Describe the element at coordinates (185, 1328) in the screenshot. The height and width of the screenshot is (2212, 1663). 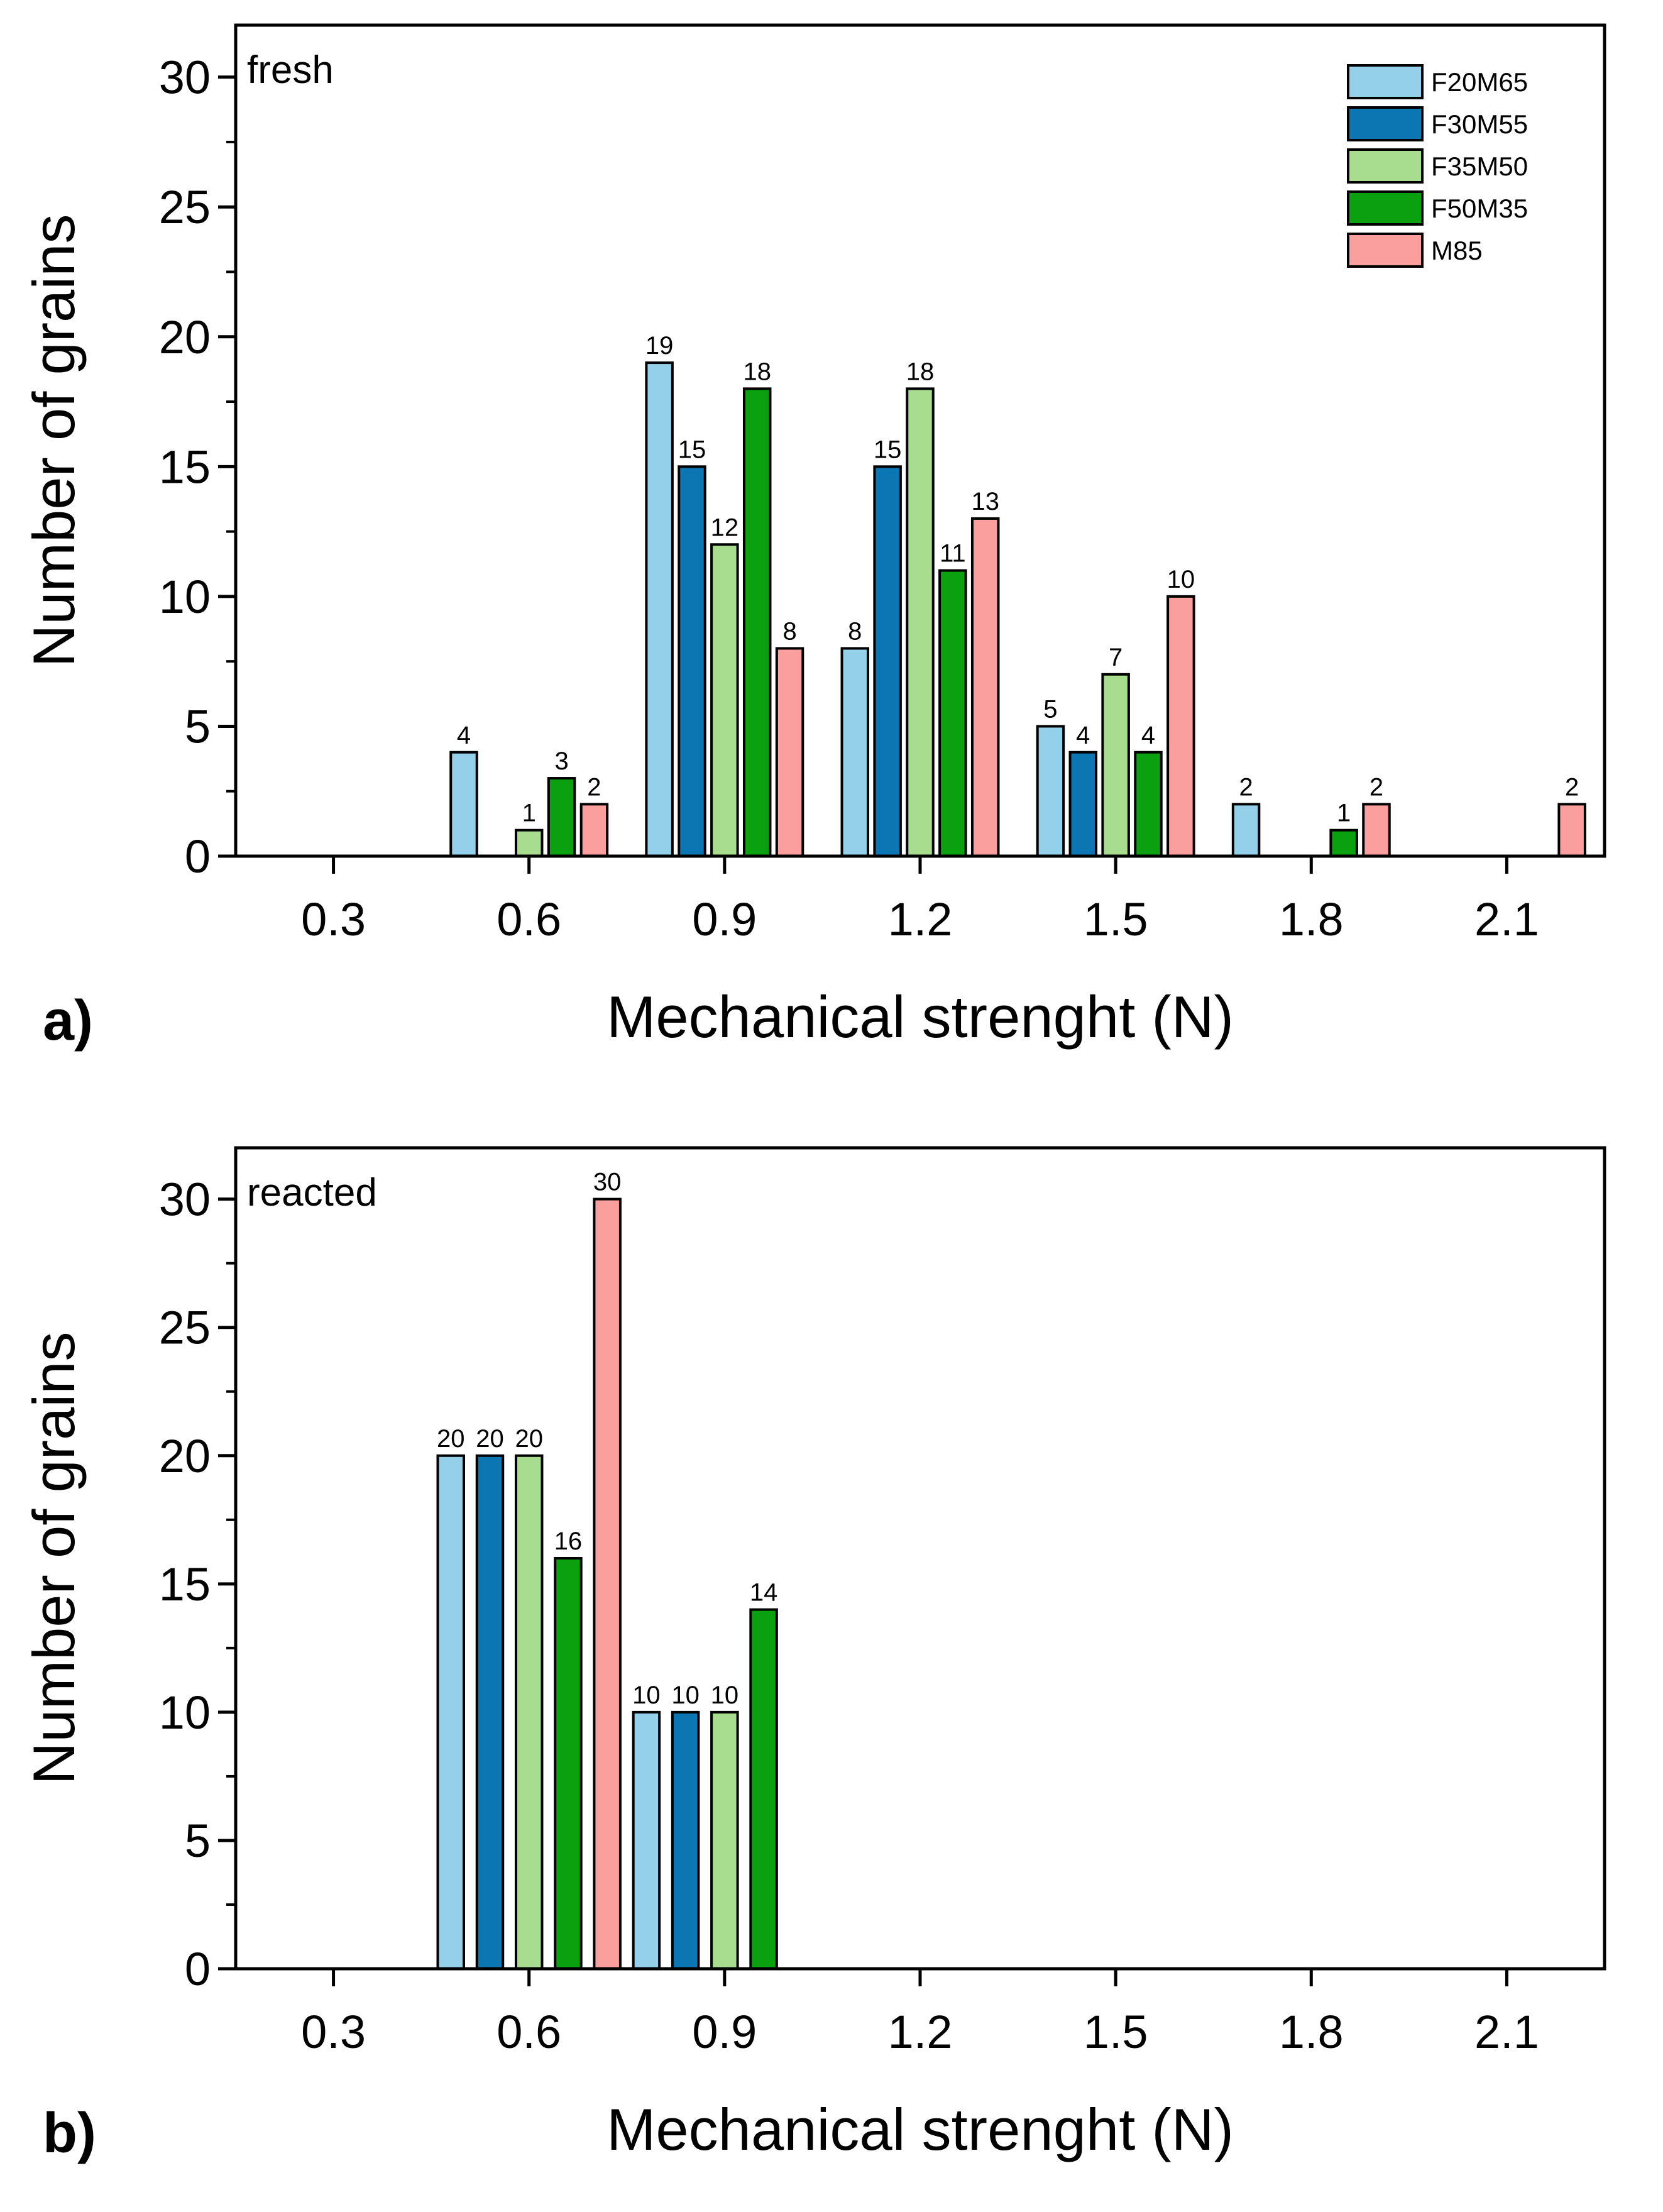
I see `y-tick-label: 25` at that location.